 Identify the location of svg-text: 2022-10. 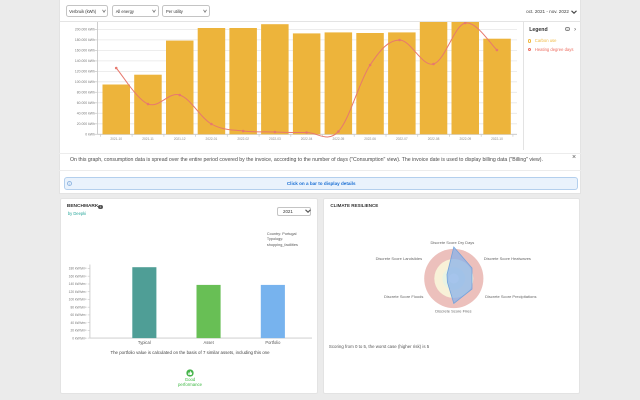
(497, 139).